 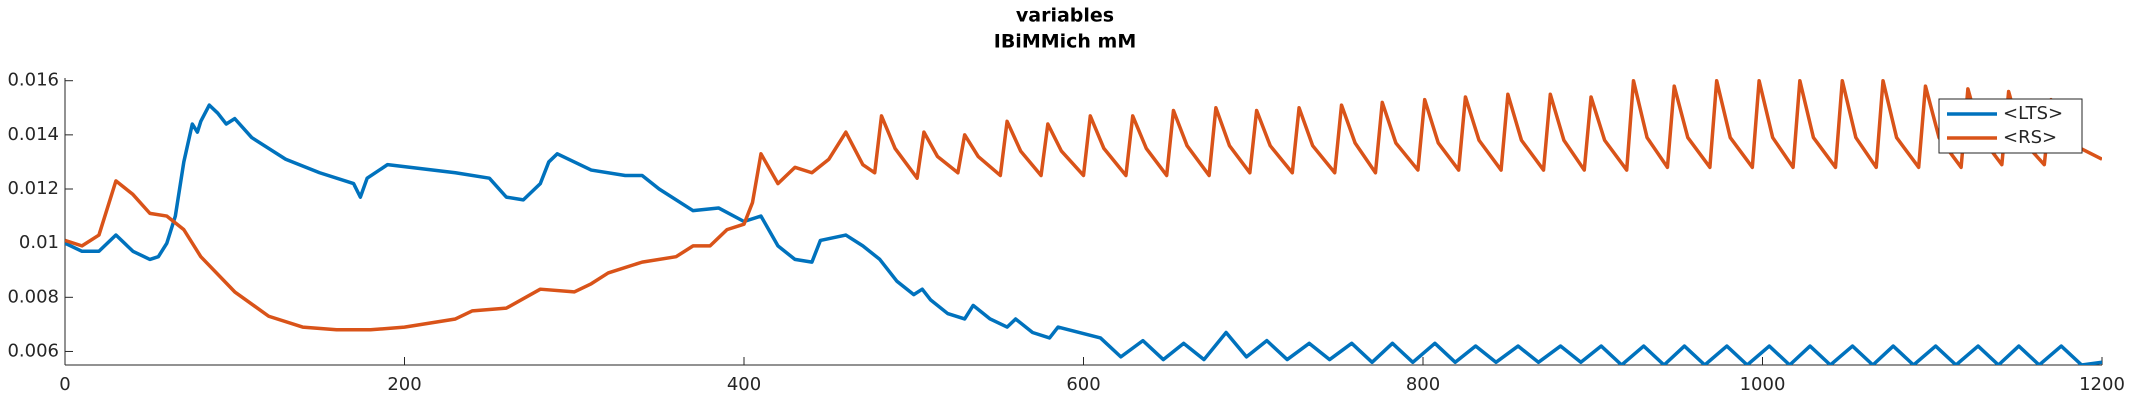 I want to click on x-tick-label: 1000, so click(x=1763, y=384).